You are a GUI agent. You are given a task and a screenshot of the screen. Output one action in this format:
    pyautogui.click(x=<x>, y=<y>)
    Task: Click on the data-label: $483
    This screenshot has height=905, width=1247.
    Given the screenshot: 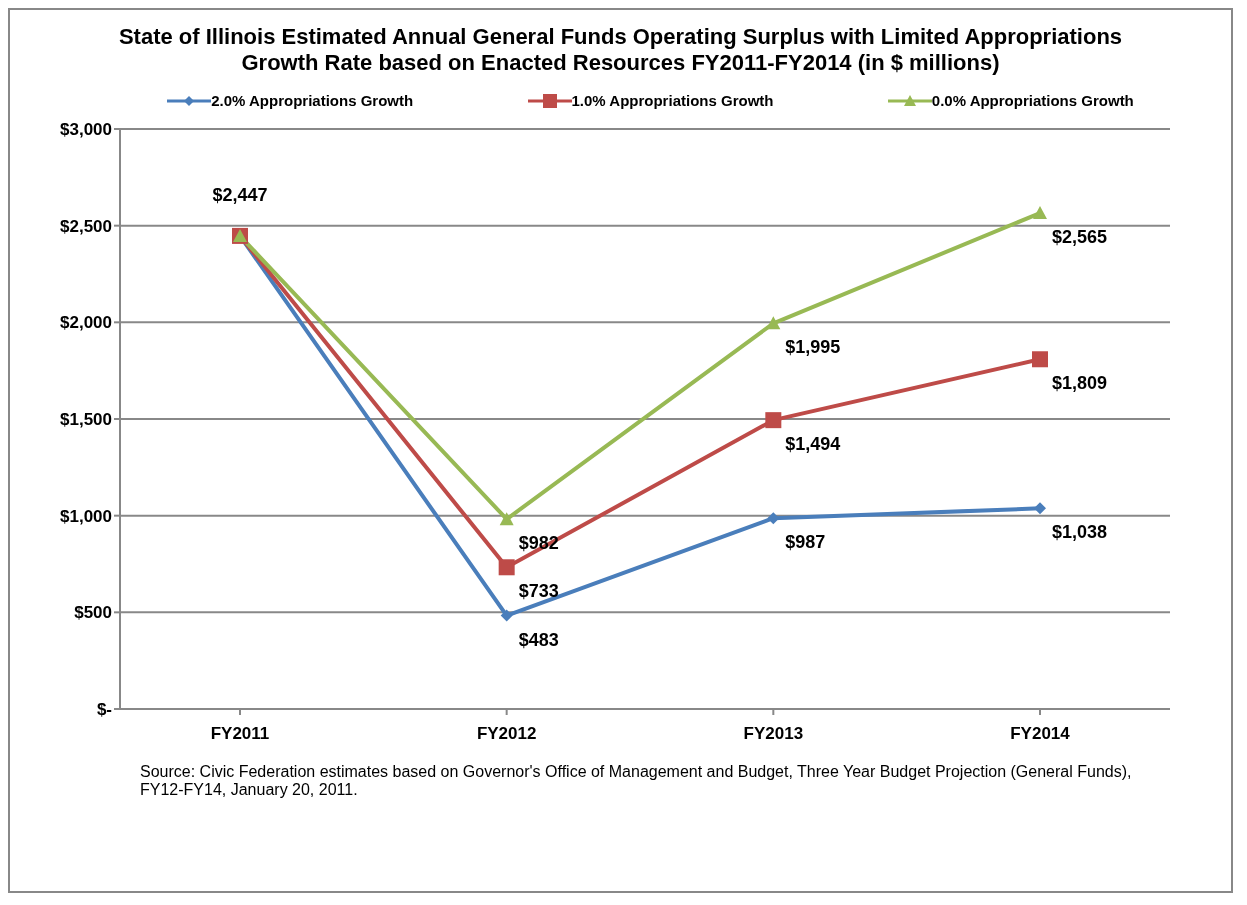 What is the action you would take?
    pyautogui.click(x=538, y=639)
    